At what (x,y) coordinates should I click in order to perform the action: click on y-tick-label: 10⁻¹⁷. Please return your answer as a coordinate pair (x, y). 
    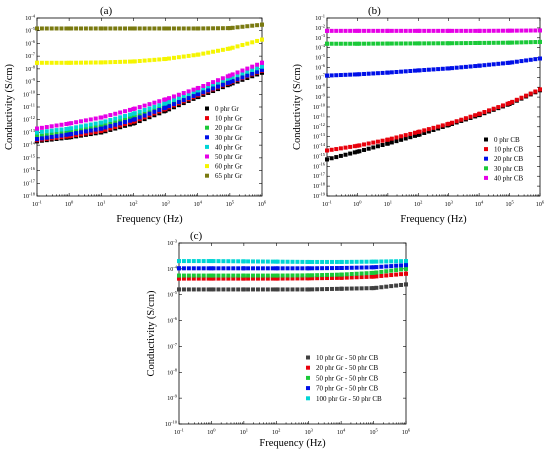
    Looking at the image, I should click on (319, 176).